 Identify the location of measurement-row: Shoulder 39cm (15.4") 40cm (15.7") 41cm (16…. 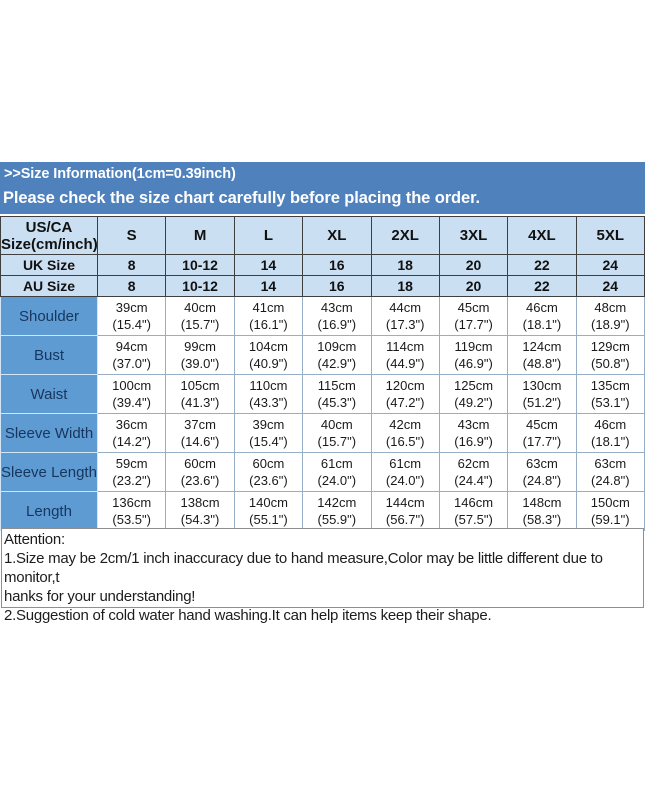
(322, 316).